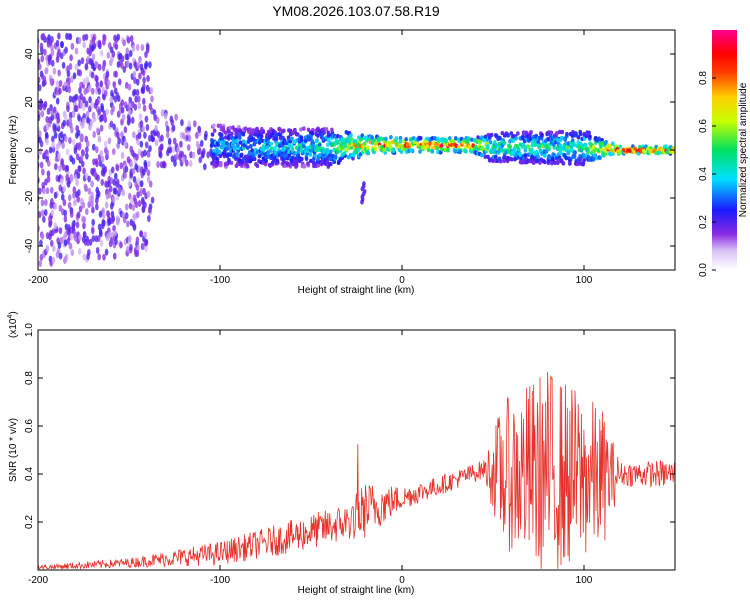 The image size is (750, 605). What do you see at coordinates (703, 174) in the screenshot?
I see `colorbar-tick-label: 0.4` at bounding box center [703, 174].